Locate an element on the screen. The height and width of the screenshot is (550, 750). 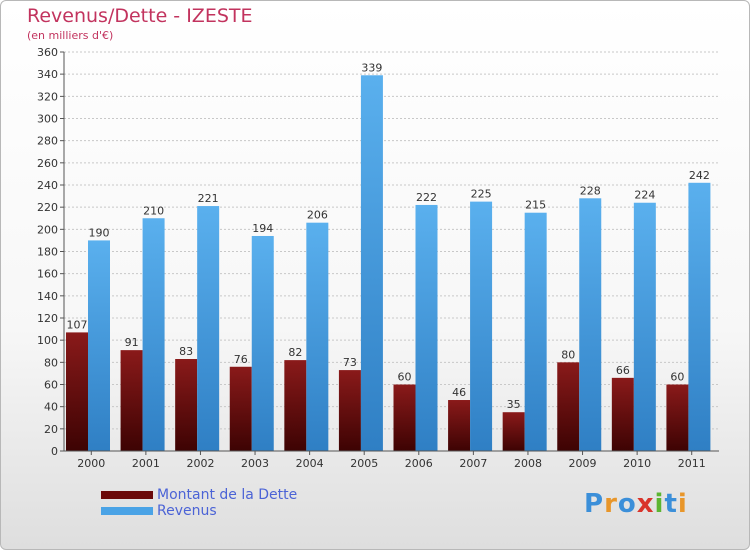
logo-letter: x is located at coordinates (645, 504).